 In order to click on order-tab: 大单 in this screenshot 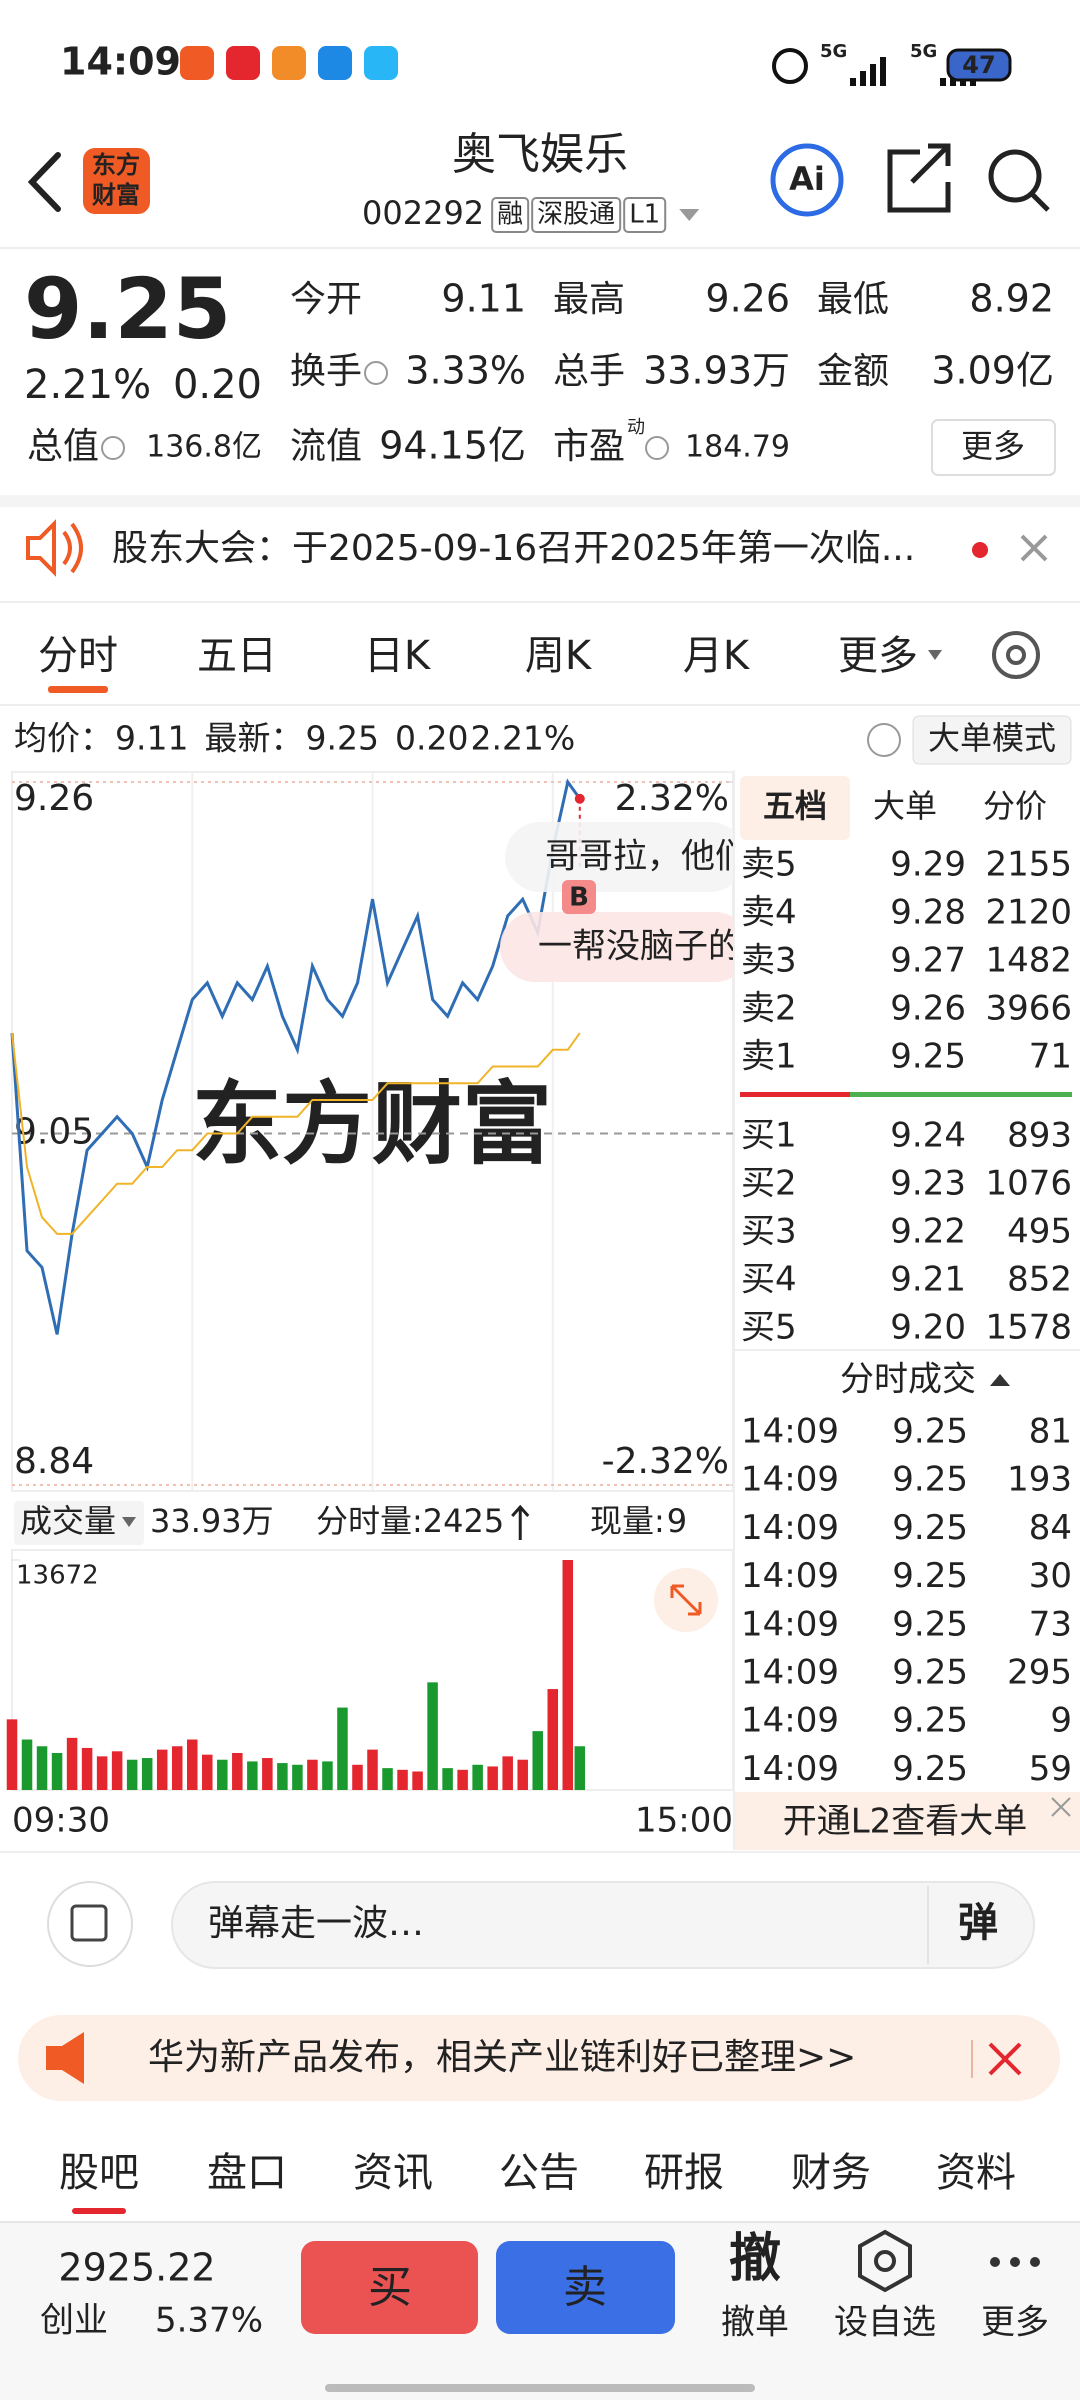, I will do `click(905, 806)`.